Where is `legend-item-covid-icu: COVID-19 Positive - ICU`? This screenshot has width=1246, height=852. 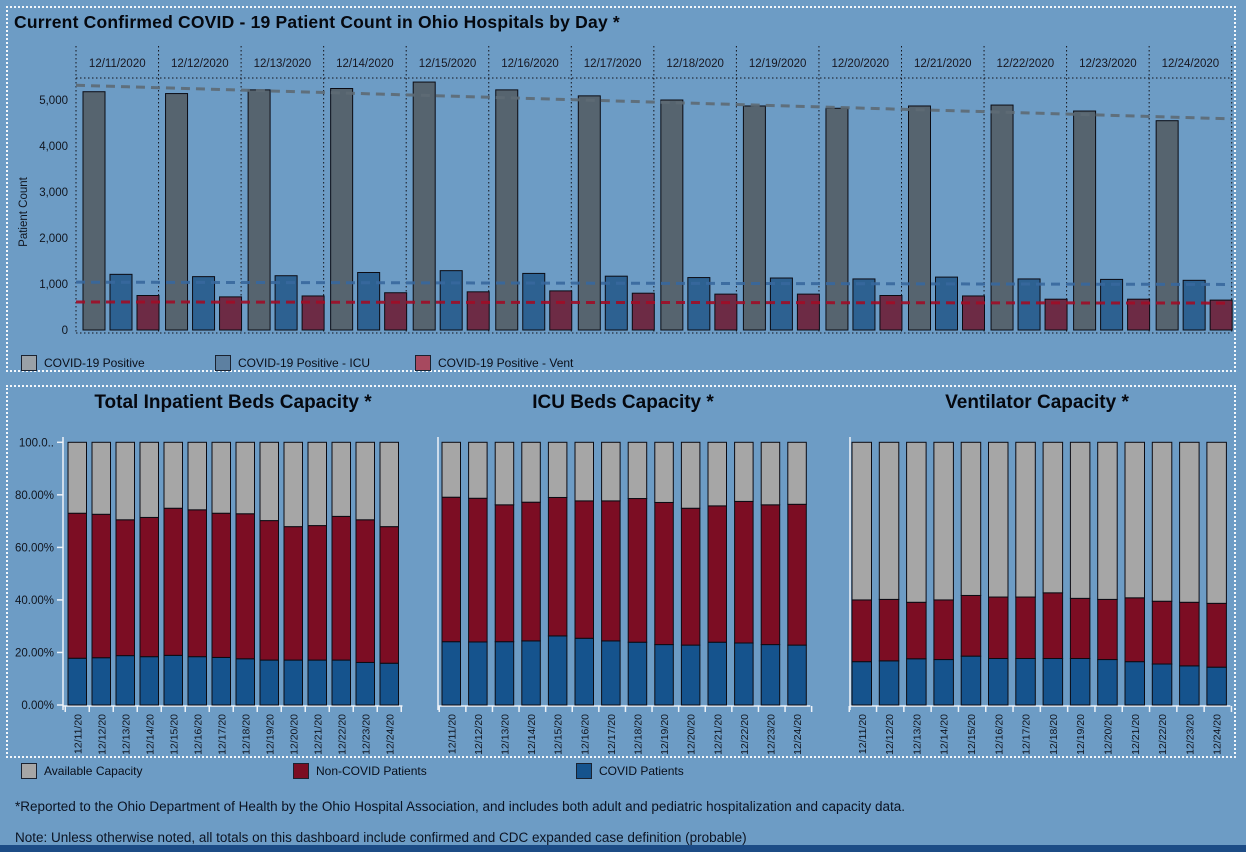
legend-item-covid-icu: COVID-19 Positive - ICU is located at coordinates (292, 363).